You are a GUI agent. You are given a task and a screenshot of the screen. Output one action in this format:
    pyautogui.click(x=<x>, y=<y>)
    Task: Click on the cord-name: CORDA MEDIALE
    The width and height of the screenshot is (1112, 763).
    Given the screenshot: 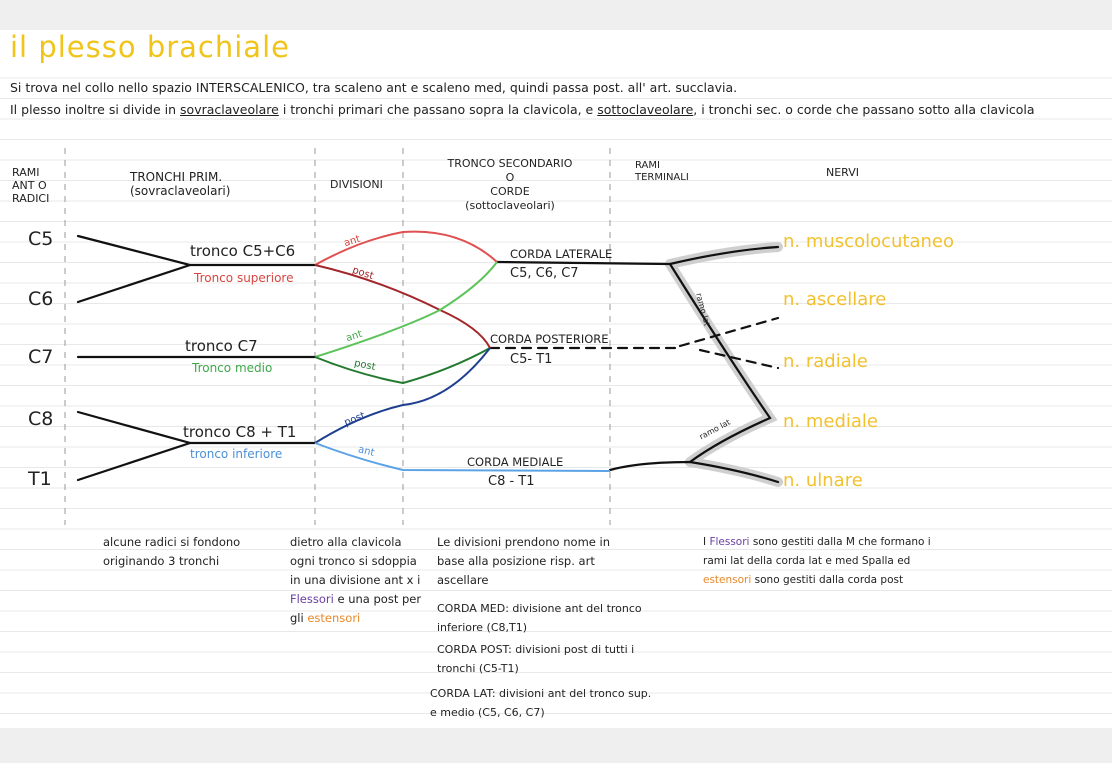 What is the action you would take?
    pyautogui.click(x=515, y=462)
    